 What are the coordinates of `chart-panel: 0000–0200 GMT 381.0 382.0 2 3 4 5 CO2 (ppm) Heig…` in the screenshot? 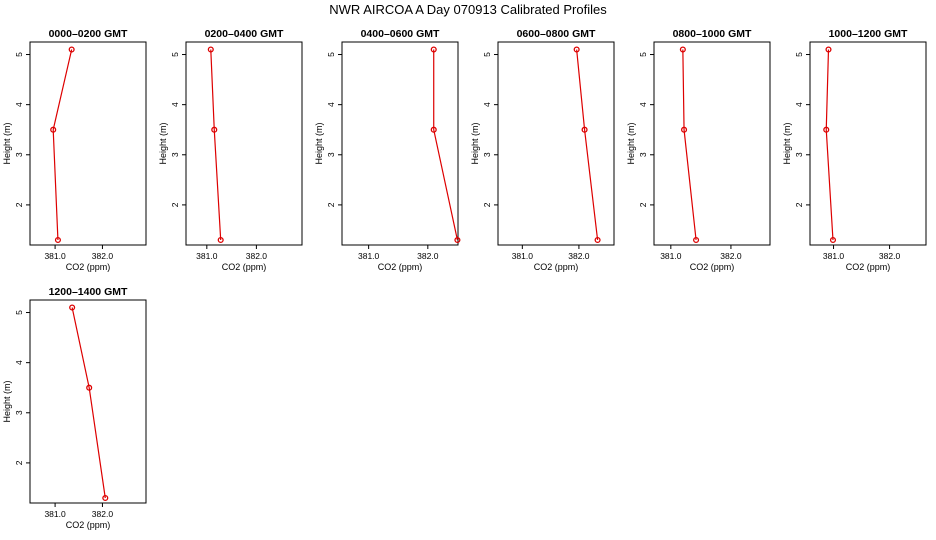 It's located at (74, 150).